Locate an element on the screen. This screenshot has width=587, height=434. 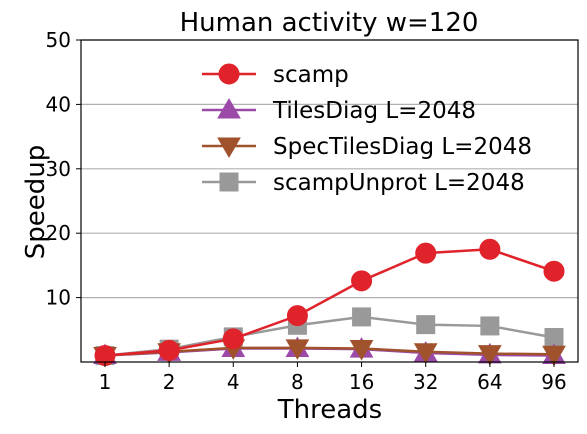
legend-item: TilesDiag L=2048 is located at coordinates (339, 111).